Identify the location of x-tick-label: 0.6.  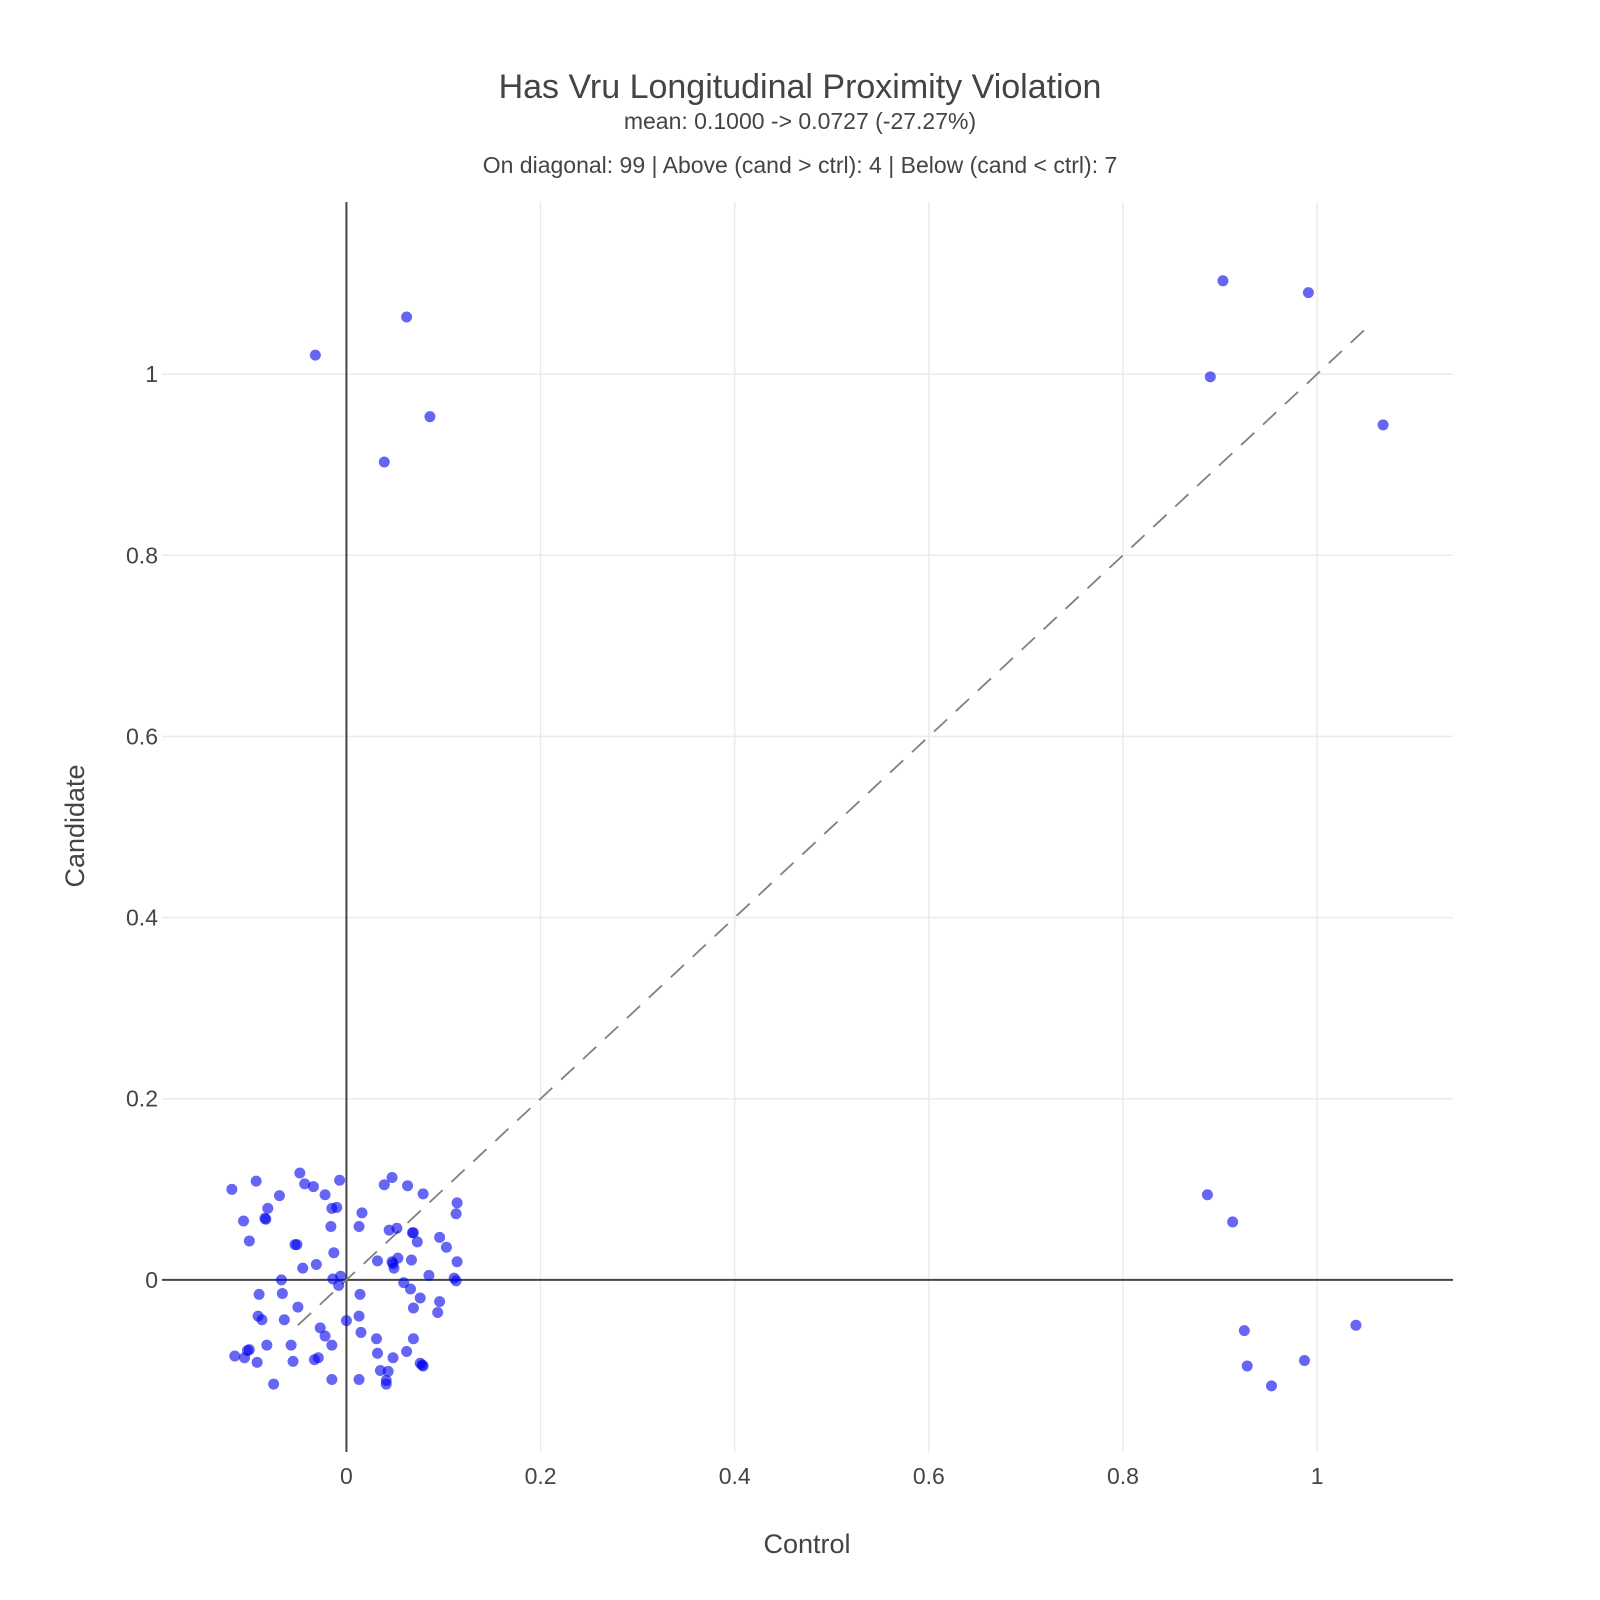
(929, 1476).